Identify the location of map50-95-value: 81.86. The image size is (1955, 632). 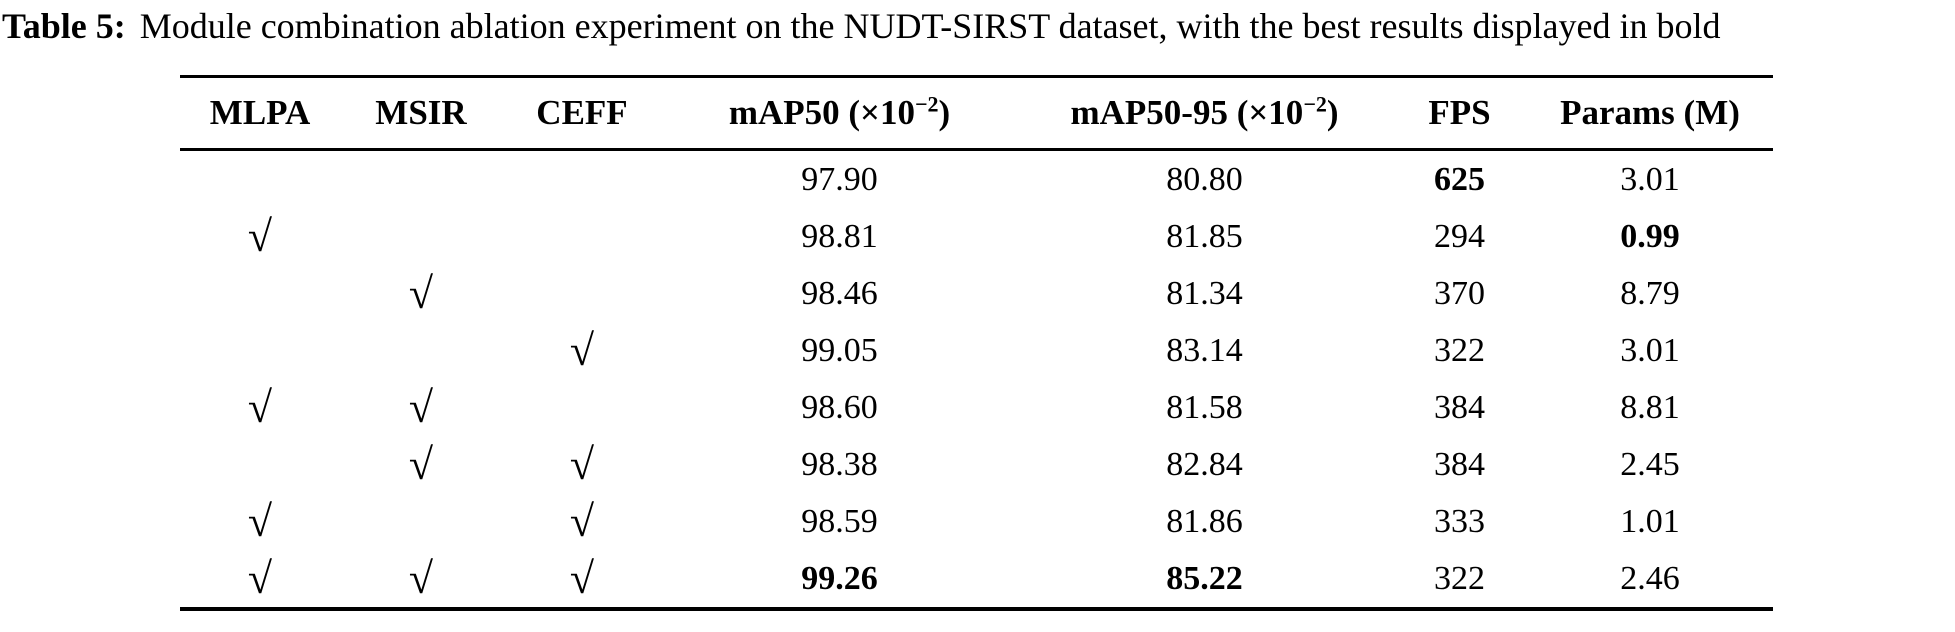
(1204, 521).